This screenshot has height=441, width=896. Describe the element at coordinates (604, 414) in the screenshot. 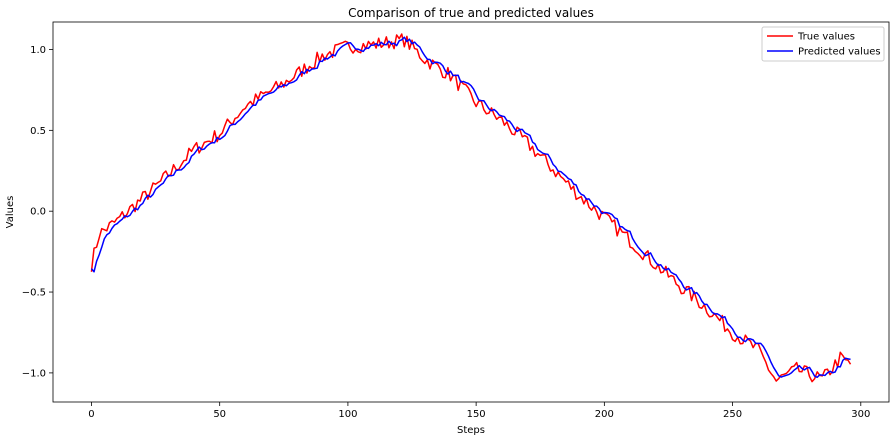

I see `x-tick-label: 200` at that location.